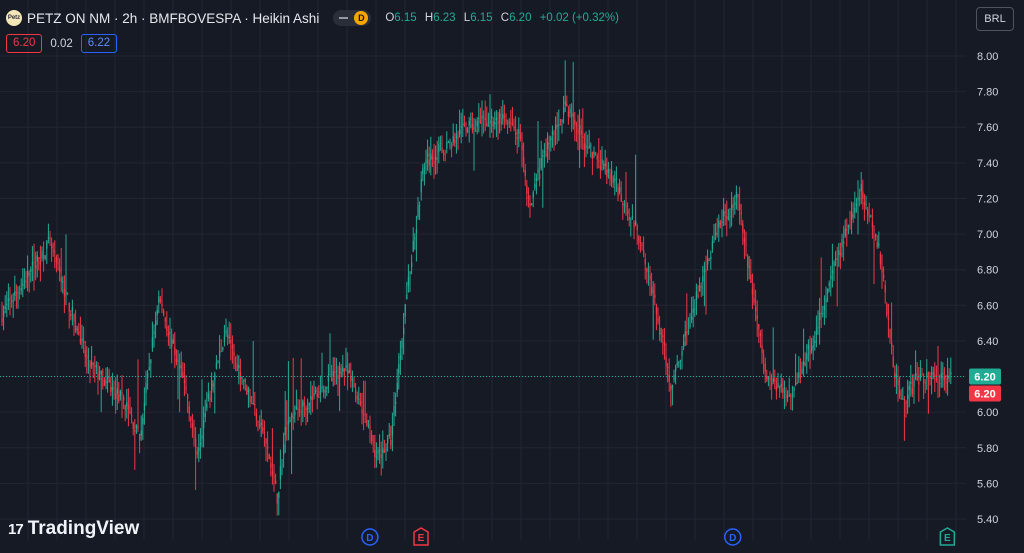  Describe the element at coordinates (995, 19) in the screenshot. I see `currency-selector: BRL` at that location.